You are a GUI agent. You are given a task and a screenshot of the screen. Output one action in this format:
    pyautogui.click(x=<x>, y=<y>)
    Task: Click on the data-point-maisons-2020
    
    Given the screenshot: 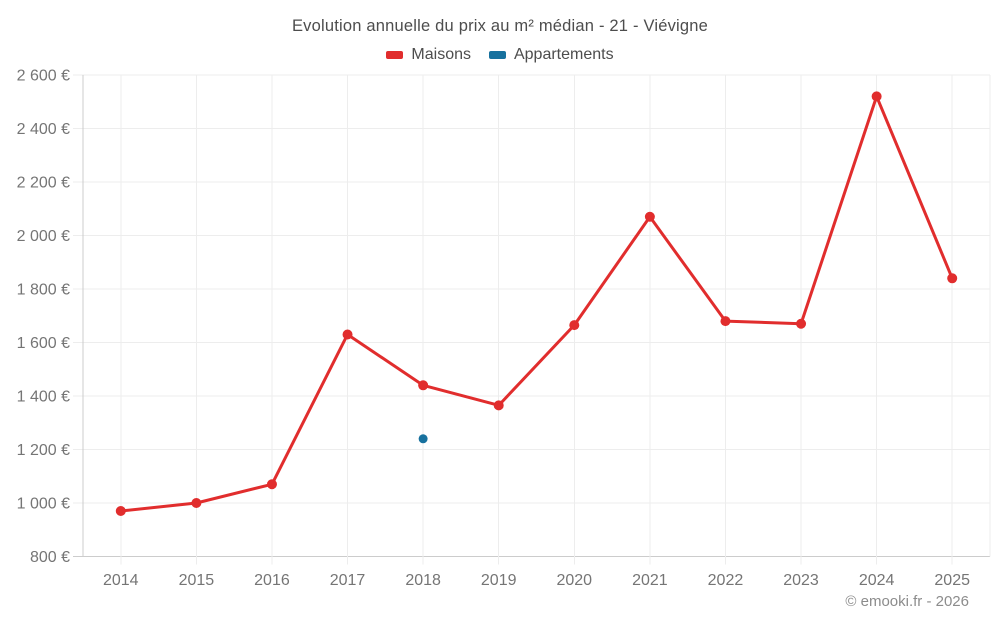 What is the action you would take?
    pyautogui.click(x=574, y=325)
    